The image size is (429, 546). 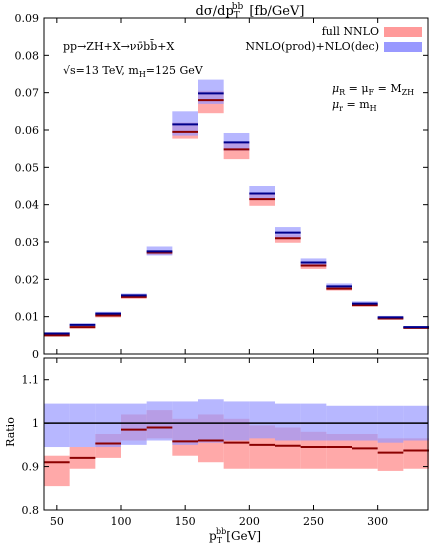 What do you see at coordinates (243, 536) in the screenshot?
I see `xlabel-unit: [GeV]` at bounding box center [243, 536].